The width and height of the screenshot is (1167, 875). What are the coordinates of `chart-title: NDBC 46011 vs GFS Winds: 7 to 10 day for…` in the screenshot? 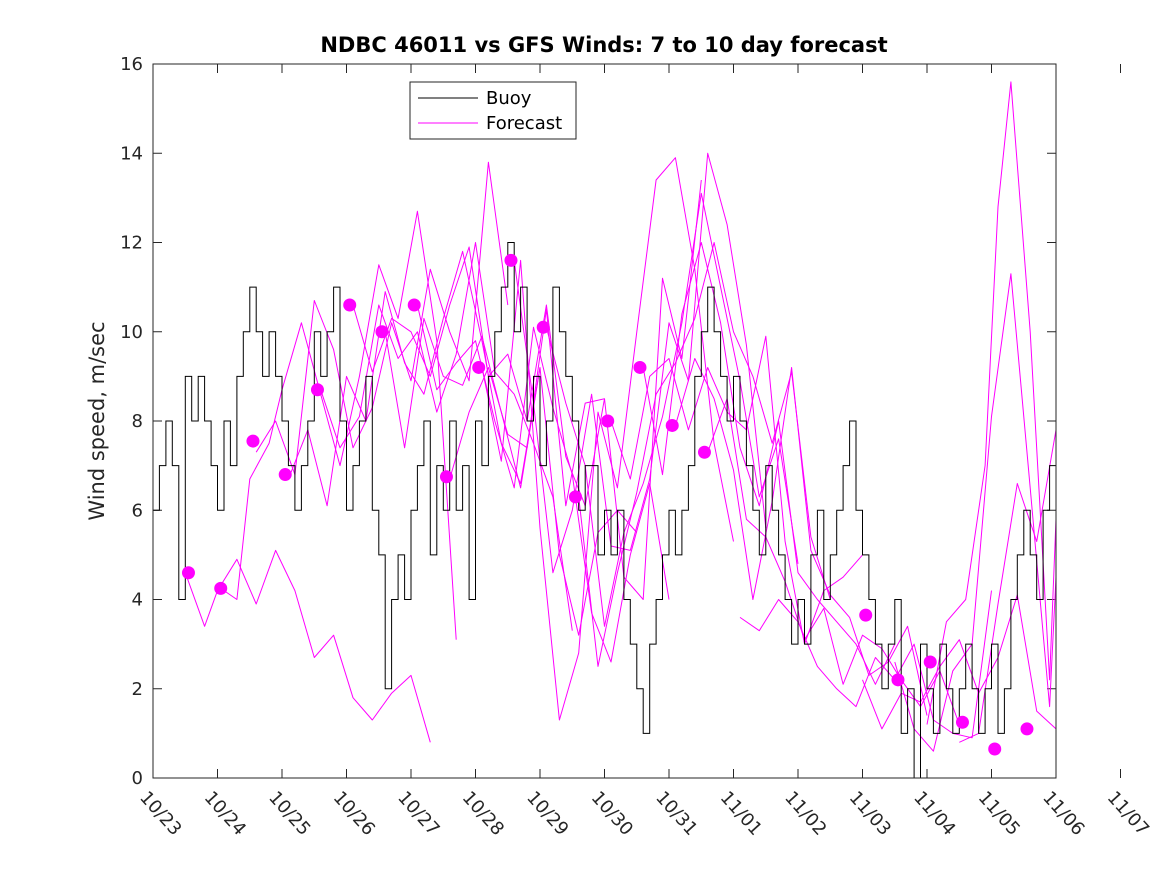 It's located at (603, 45).